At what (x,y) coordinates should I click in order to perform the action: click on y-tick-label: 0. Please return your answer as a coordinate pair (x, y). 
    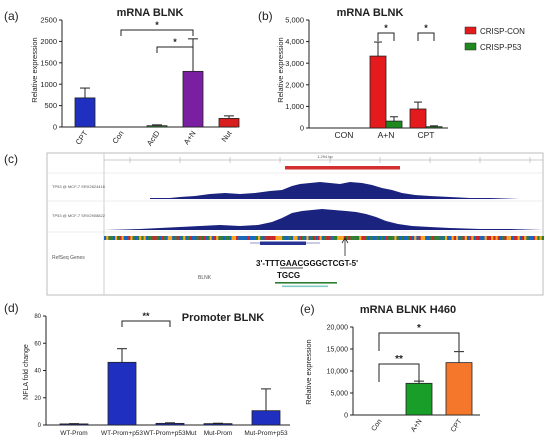
    Looking at the image, I should click on (302, 128).